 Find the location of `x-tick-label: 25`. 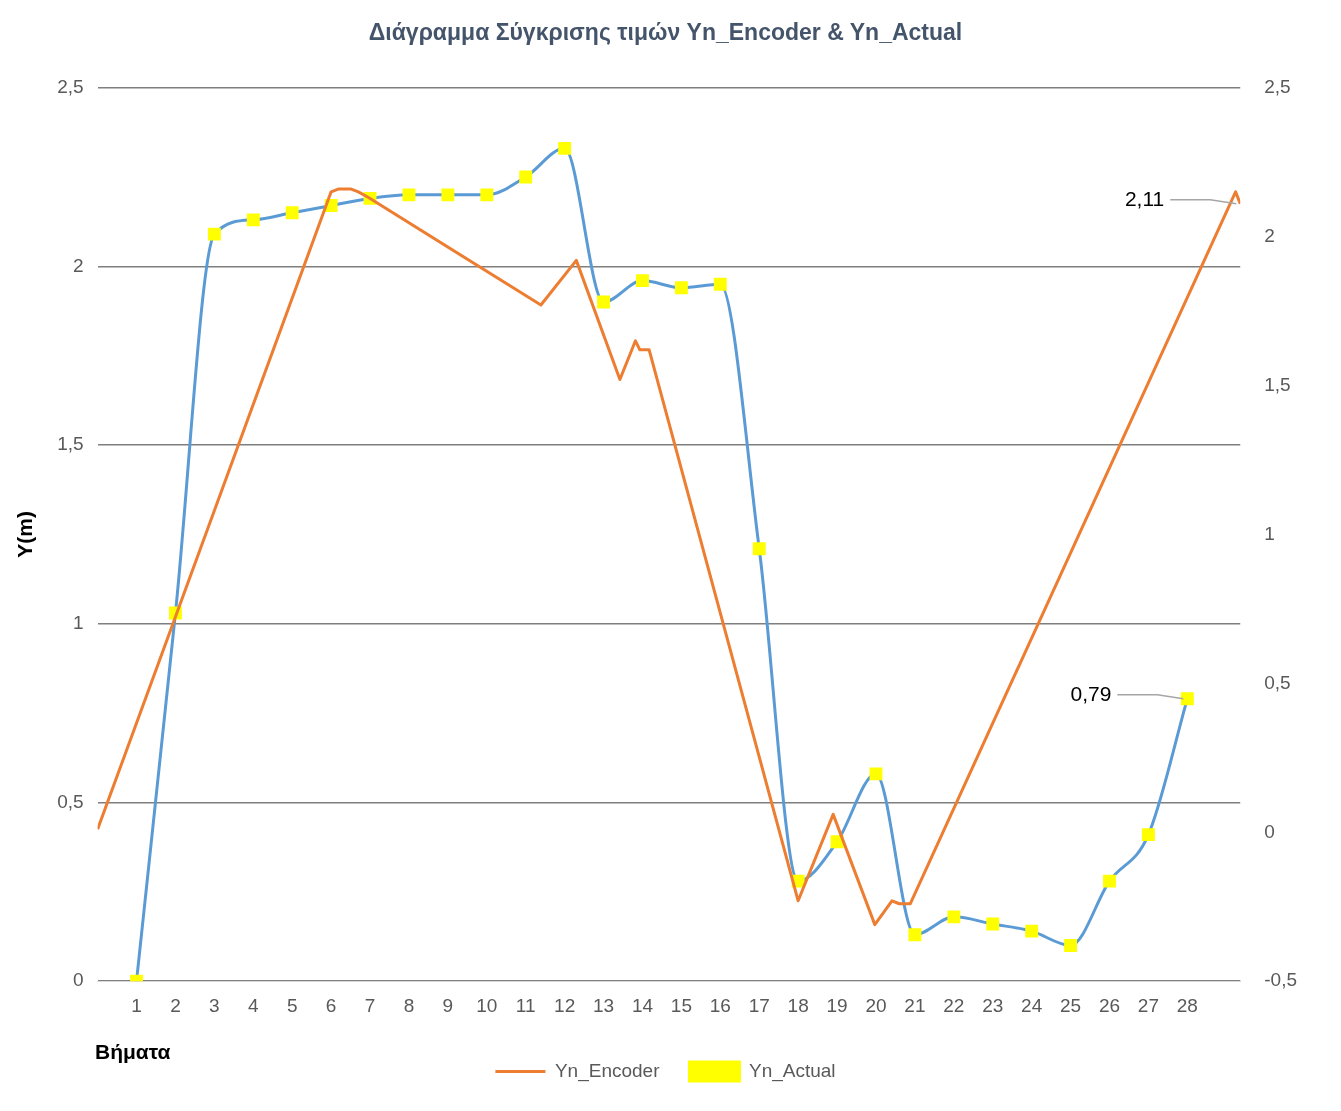

x-tick-label: 25 is located at coordinates (1071, 1005).